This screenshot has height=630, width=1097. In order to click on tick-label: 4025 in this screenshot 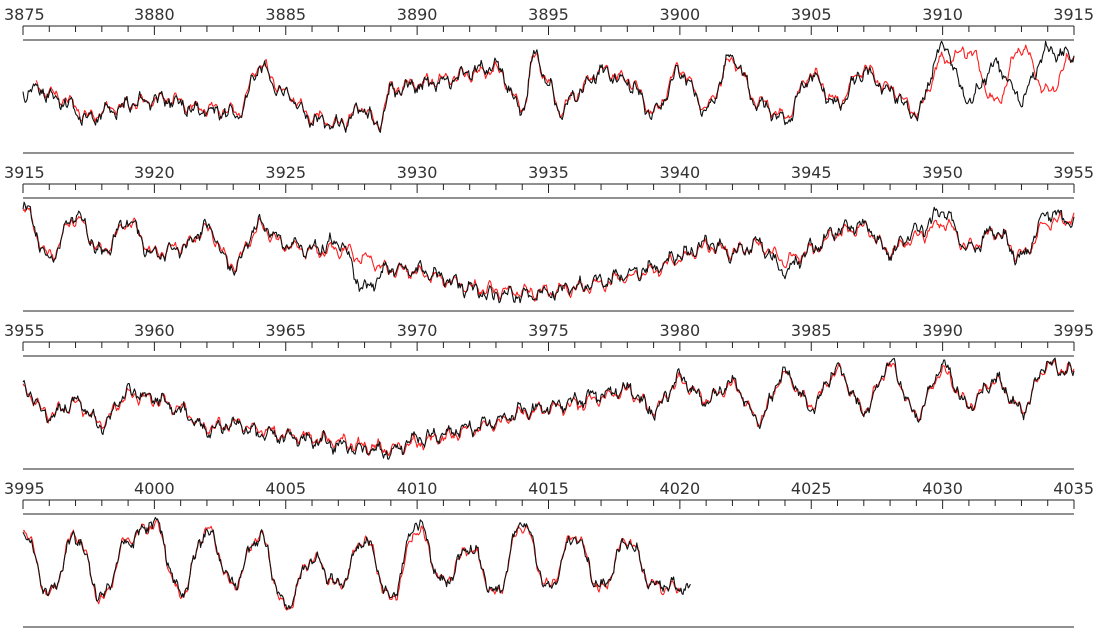, I will do `click(811, 488)`.